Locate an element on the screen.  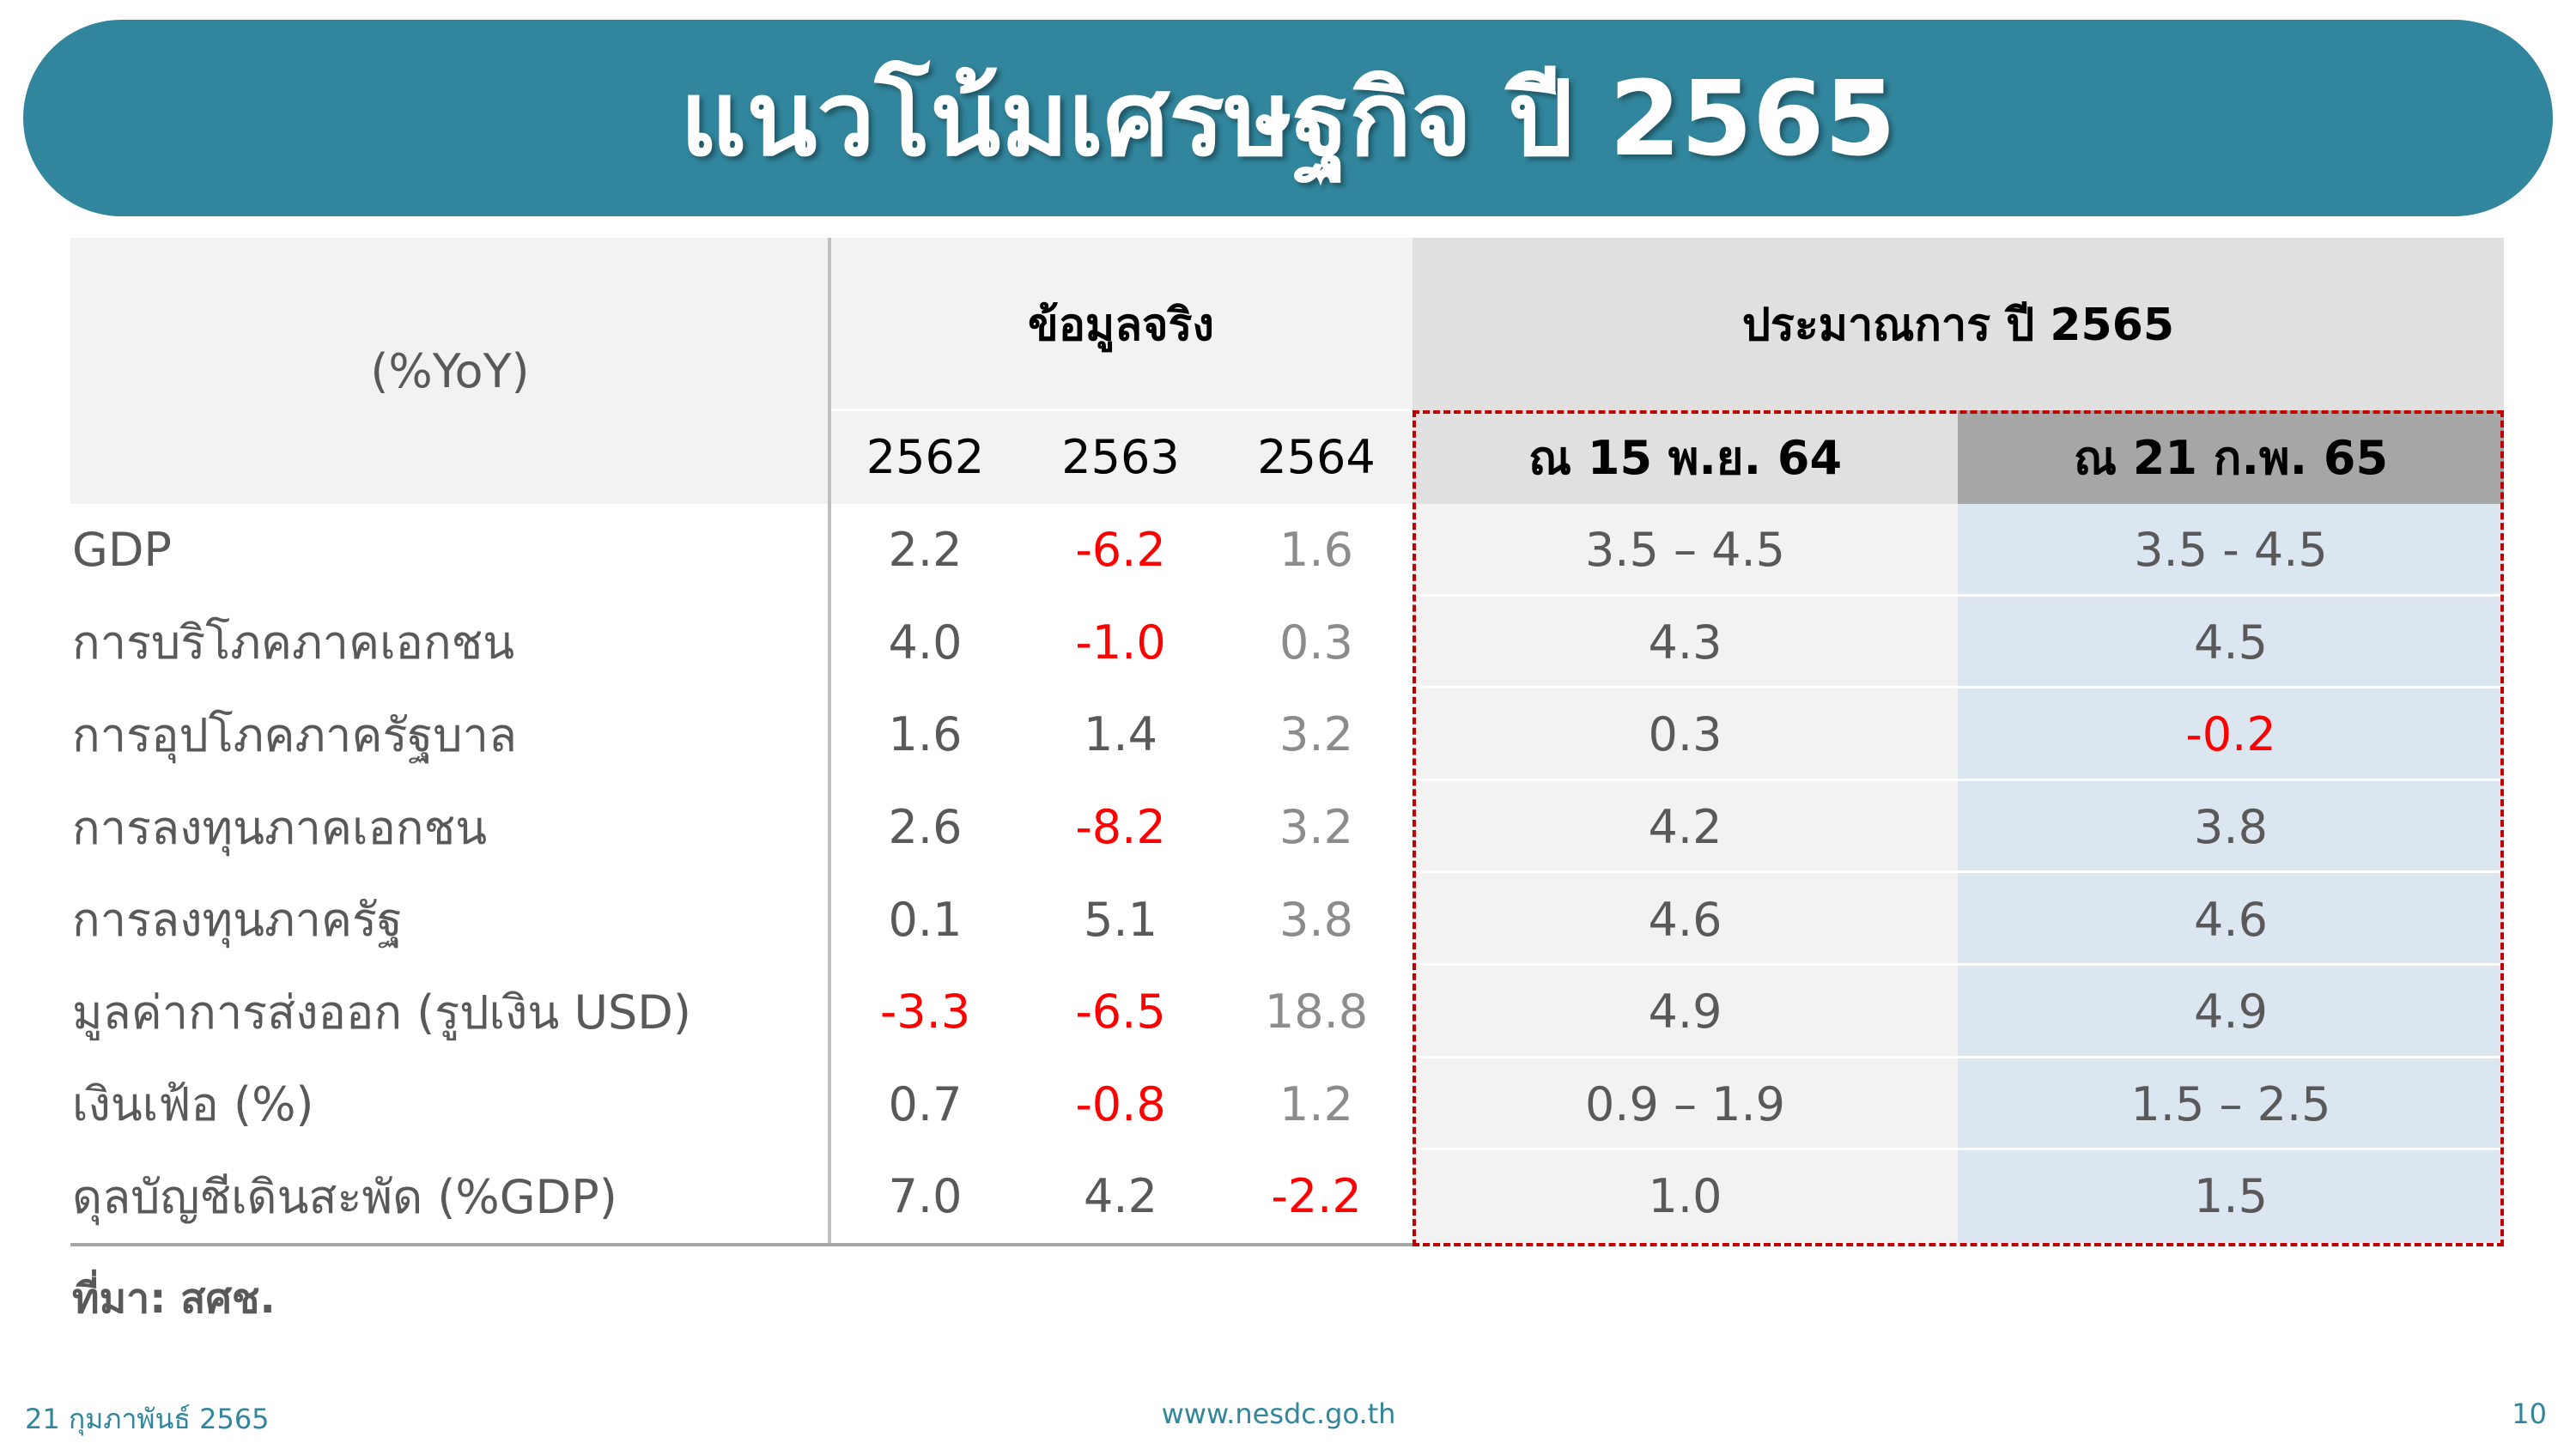
cell-value: 1.0 is located at coordinates (1685, 1196).